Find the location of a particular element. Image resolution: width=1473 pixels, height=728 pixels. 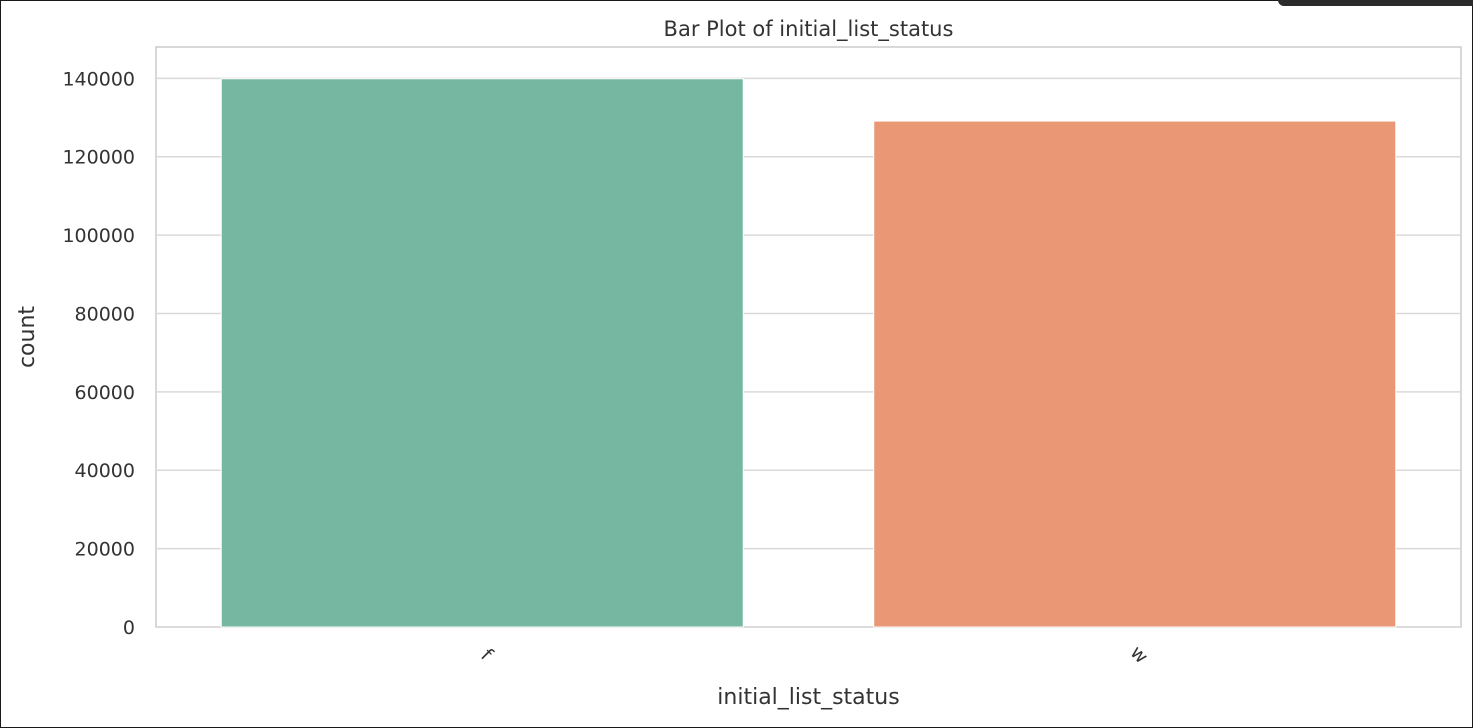

x-tick-label-w: w is located at coordinates (1139, 654).